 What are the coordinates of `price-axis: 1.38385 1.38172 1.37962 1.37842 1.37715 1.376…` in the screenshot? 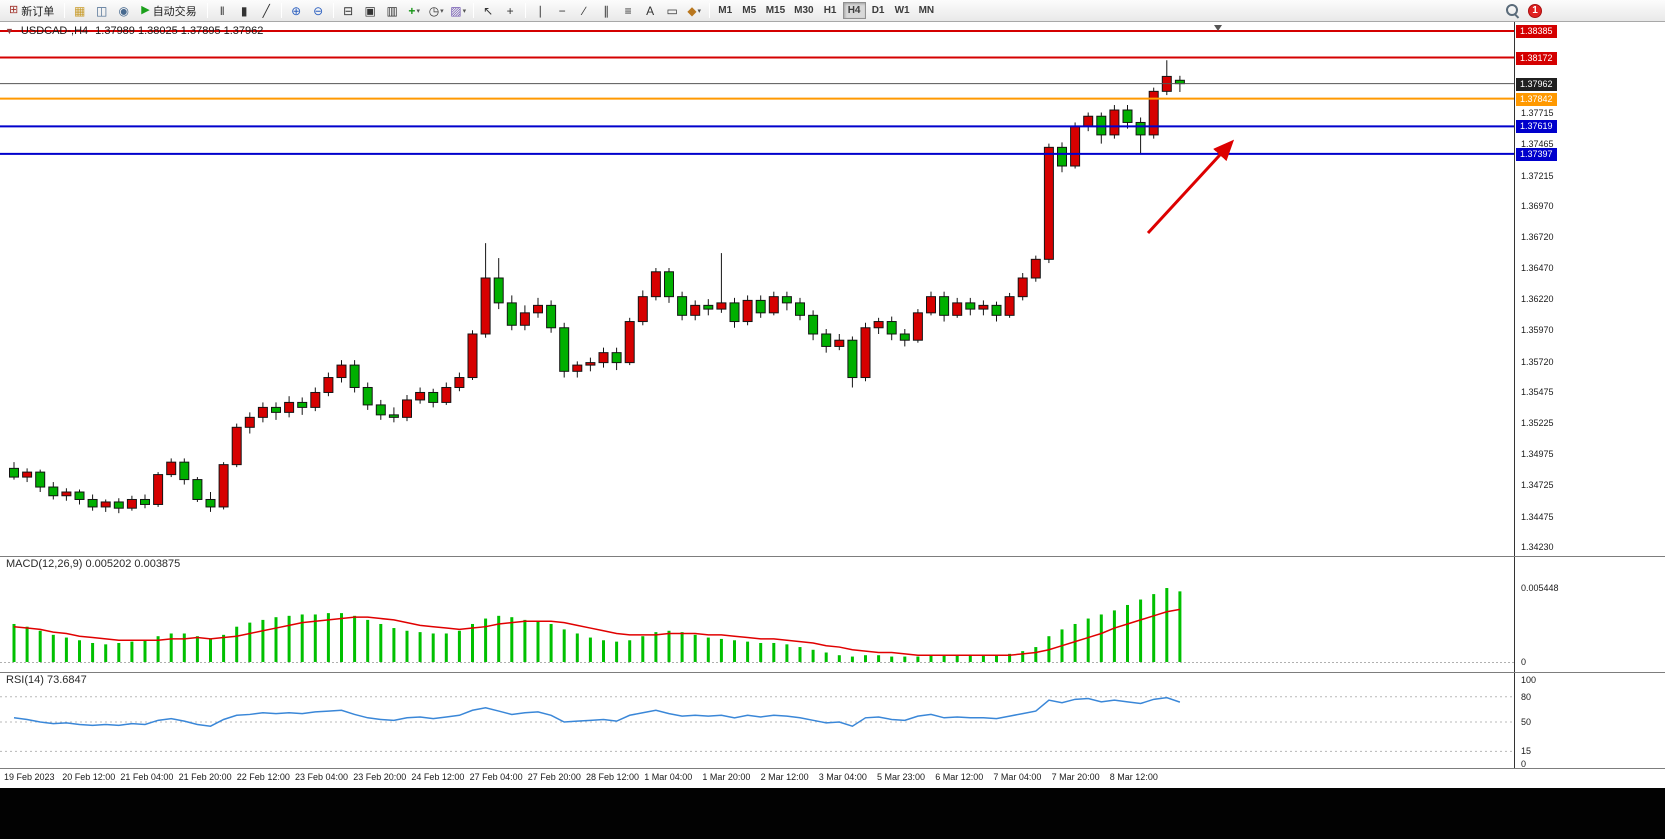 It's located at (1590, 395).